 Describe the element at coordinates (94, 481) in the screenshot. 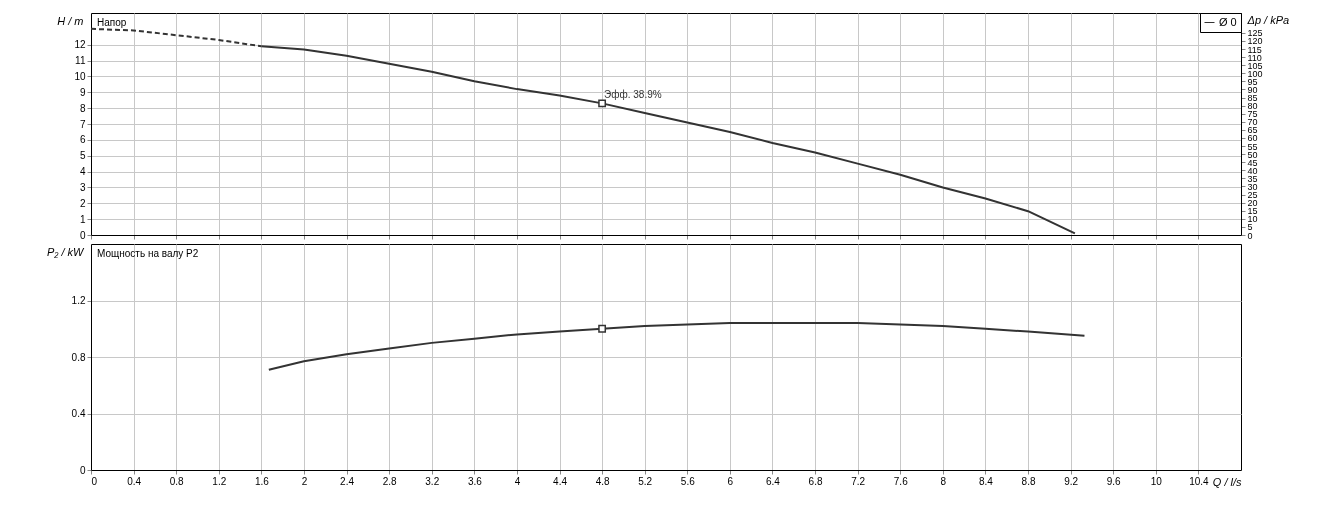

I see `x-tick-label: 0` at that location.